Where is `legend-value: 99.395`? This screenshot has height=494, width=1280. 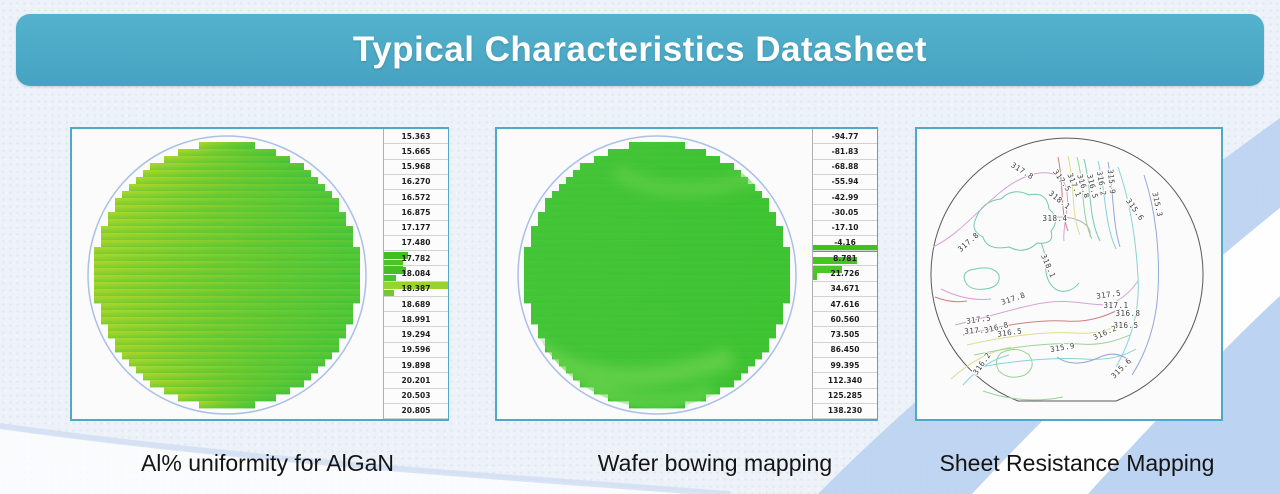
legend-value: 99.395 is located at coordinates (845, 366).